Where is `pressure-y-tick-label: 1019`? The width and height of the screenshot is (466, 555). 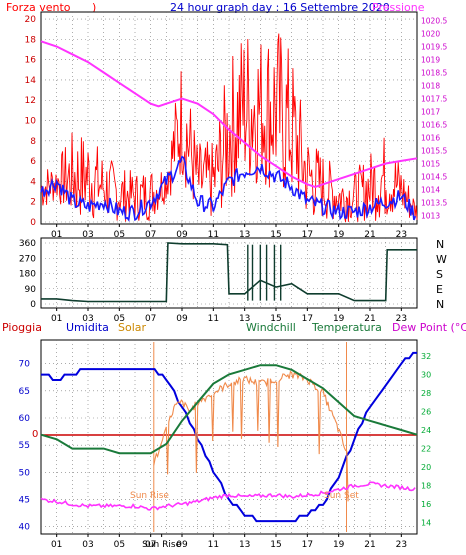 pressure-y-tick-label: 1019 is located at coordinates (430, 60).